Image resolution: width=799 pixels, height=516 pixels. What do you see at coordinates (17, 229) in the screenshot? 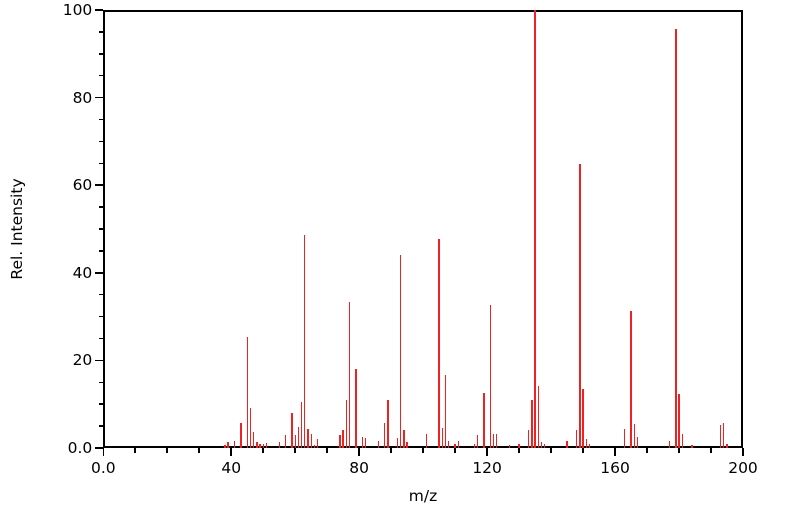
I see `y-axis-label: Rel. Intensity` at bounding box center [17, 229].